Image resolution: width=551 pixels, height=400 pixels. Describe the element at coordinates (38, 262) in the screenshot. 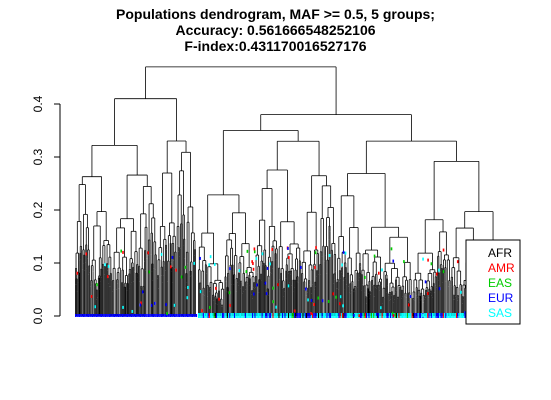

I see `y-tick-label: 0.1` at that location.